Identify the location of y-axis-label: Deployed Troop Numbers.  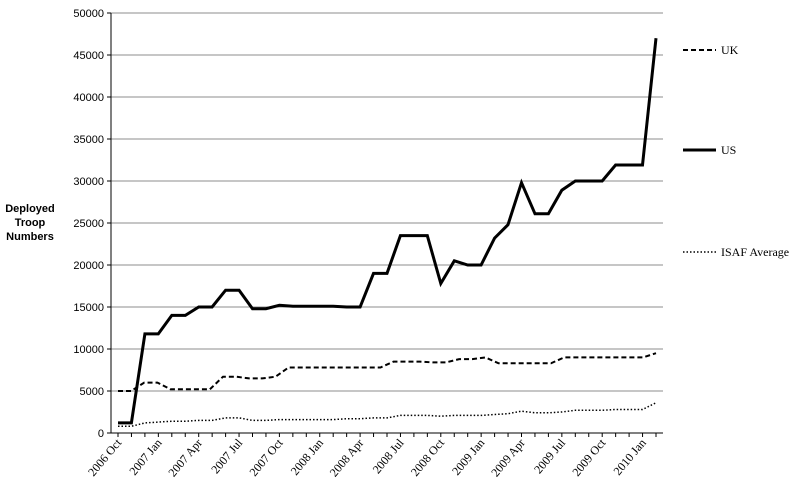
(30, 223).